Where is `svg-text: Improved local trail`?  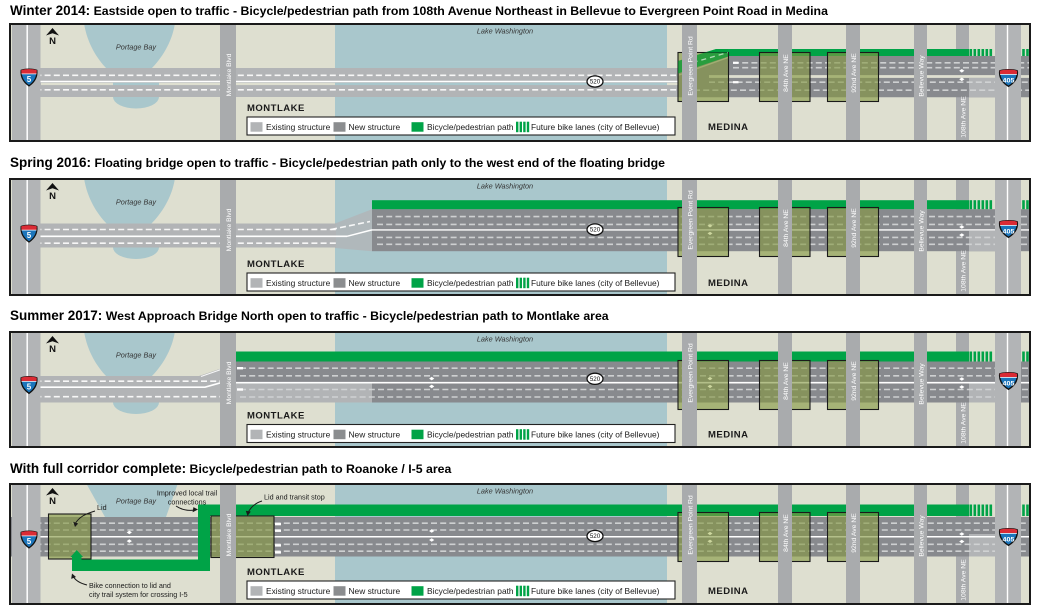 svg-text: Improved local trail is located at coordinates (187, 493).